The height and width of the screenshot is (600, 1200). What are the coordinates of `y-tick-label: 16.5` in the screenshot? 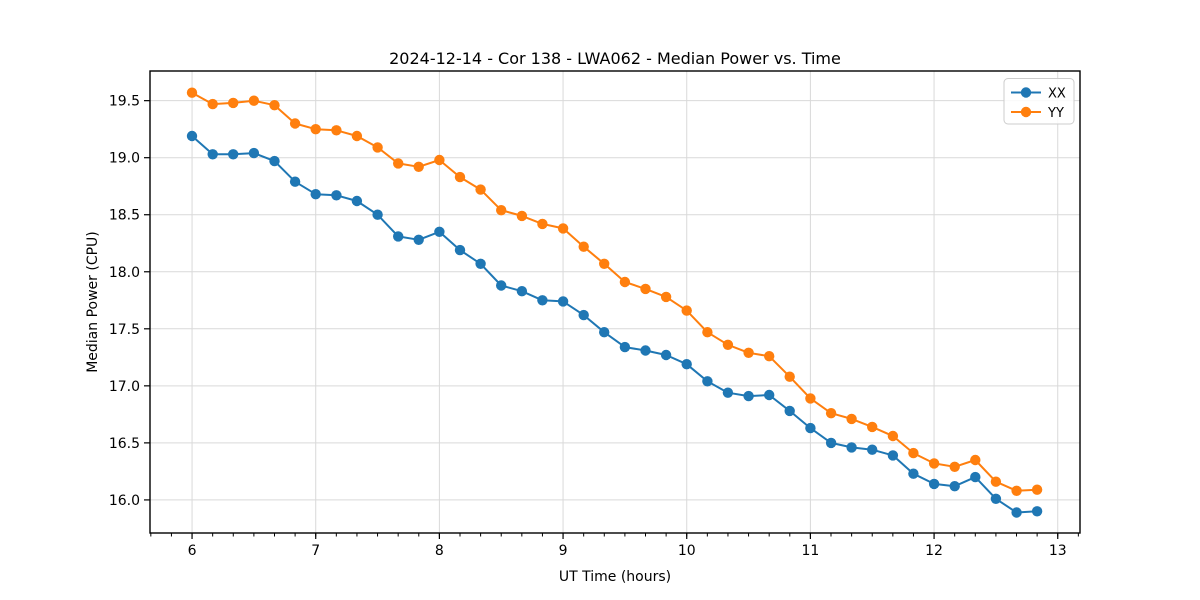 It's located at (124, 444).